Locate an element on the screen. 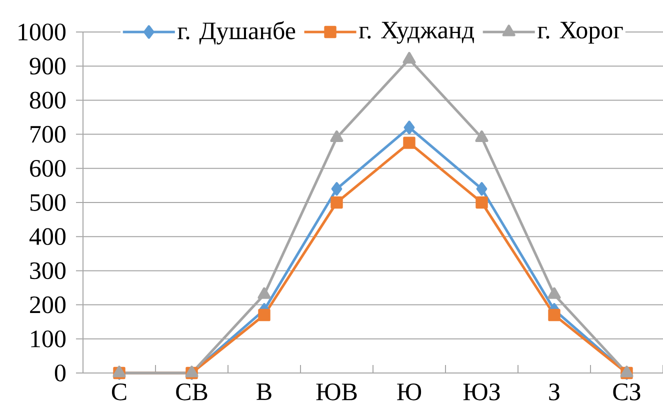  y-tick-label: 700 is located at coordinates (48, 134).